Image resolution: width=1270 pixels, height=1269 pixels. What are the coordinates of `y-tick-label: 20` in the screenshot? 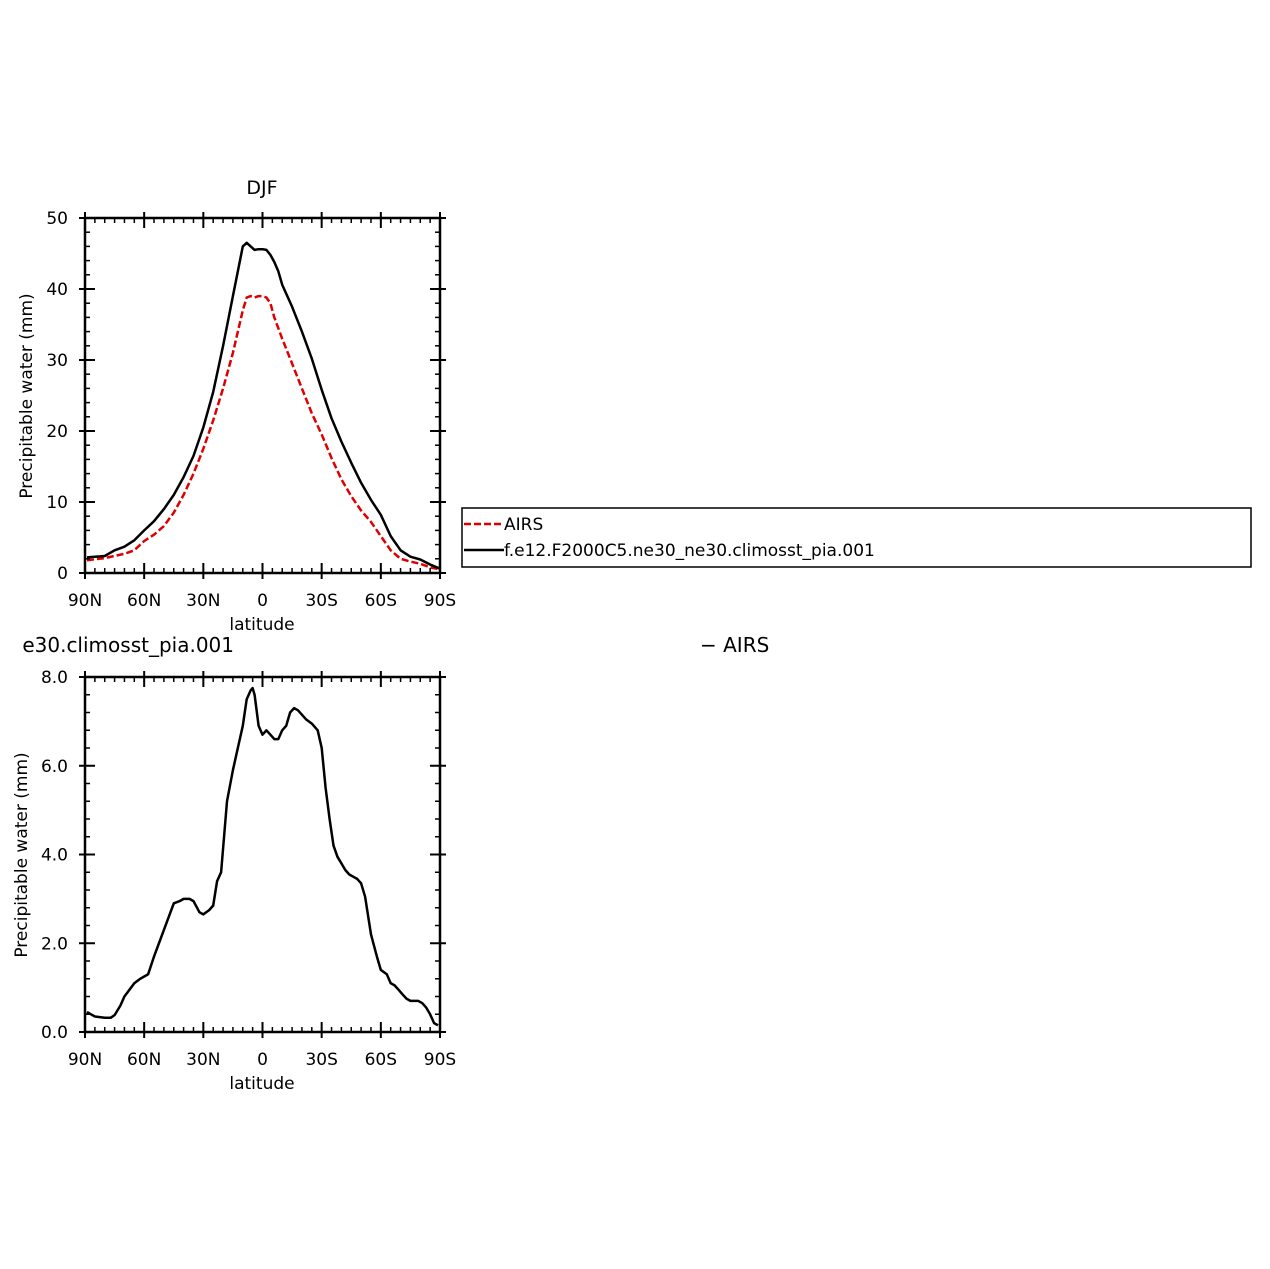 It's located at (57, 432).